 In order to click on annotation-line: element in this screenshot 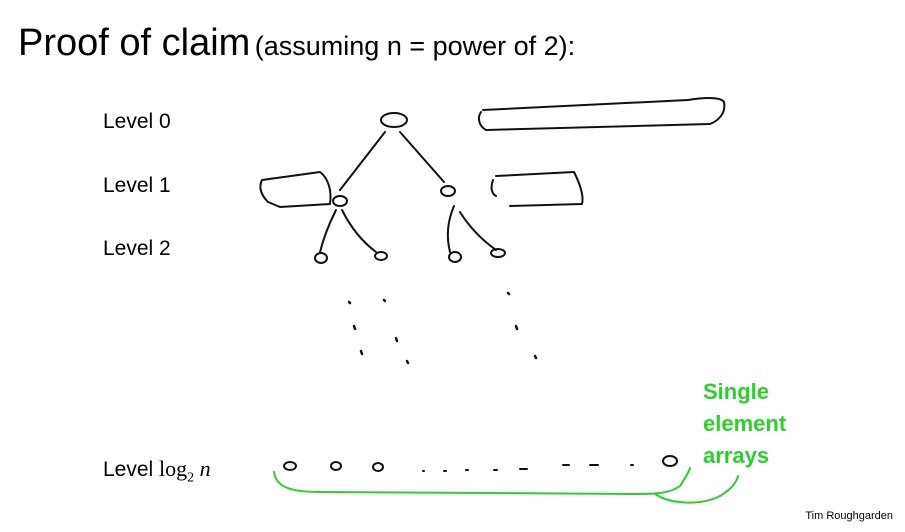, I will do `click(745, 423)`.